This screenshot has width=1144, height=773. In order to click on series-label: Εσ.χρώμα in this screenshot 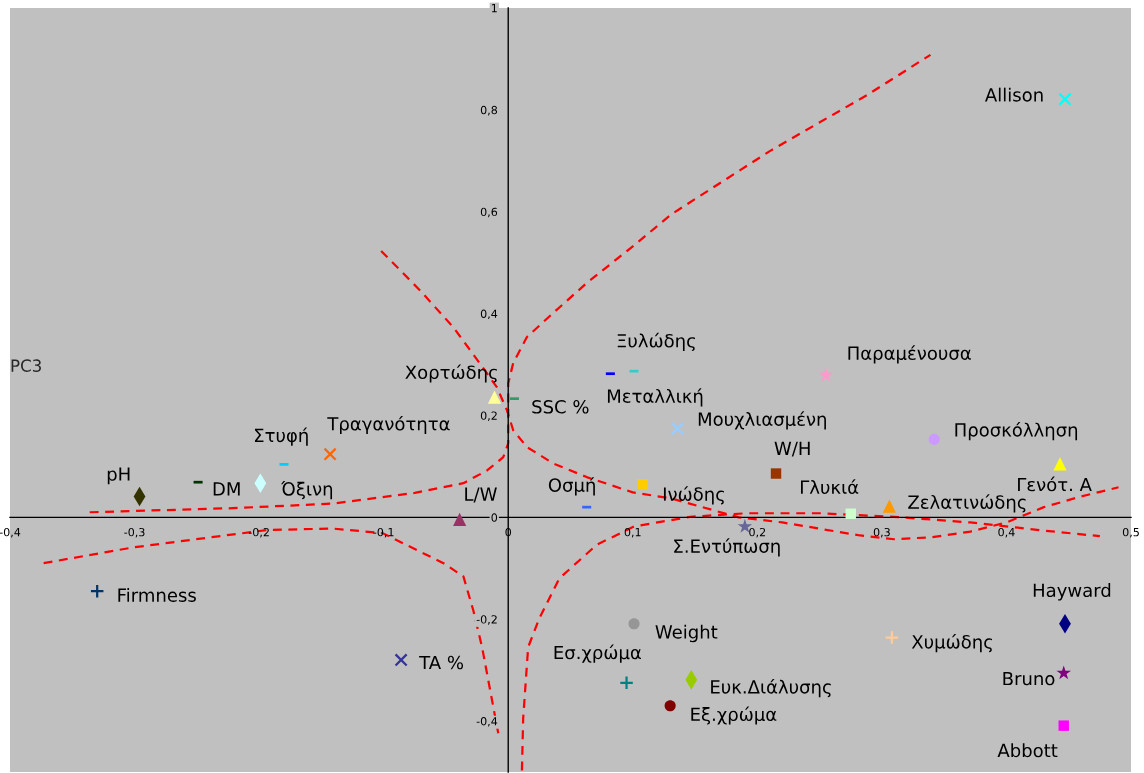, I will do `click(597, 653)`.